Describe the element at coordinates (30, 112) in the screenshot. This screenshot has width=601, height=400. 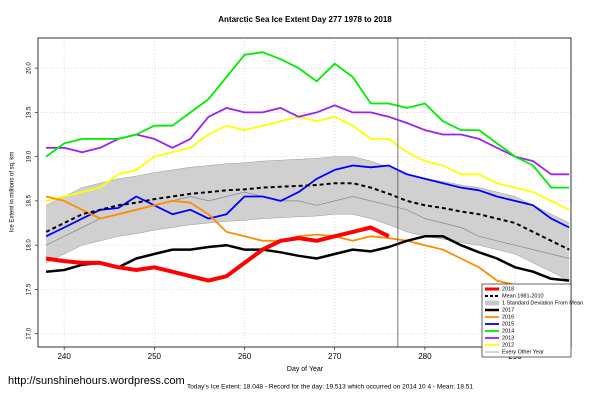
I see `y-tick-label: 19.5` at that location.